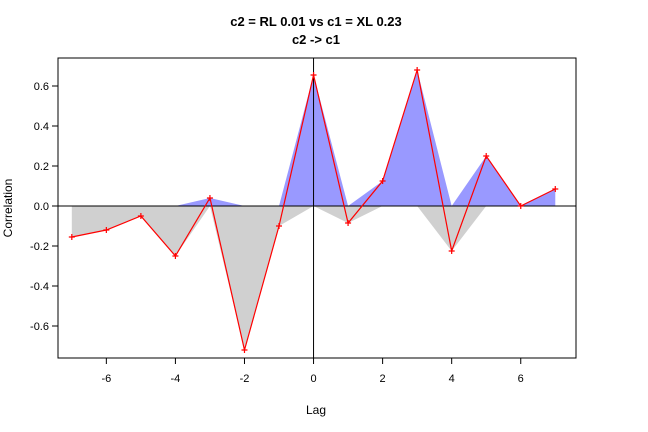 The height and width of the screenshot is (432, 648). Describe the element at coordinates (41, 87) in the screenshot. I see `y-tick-label: 0.6` at that location.